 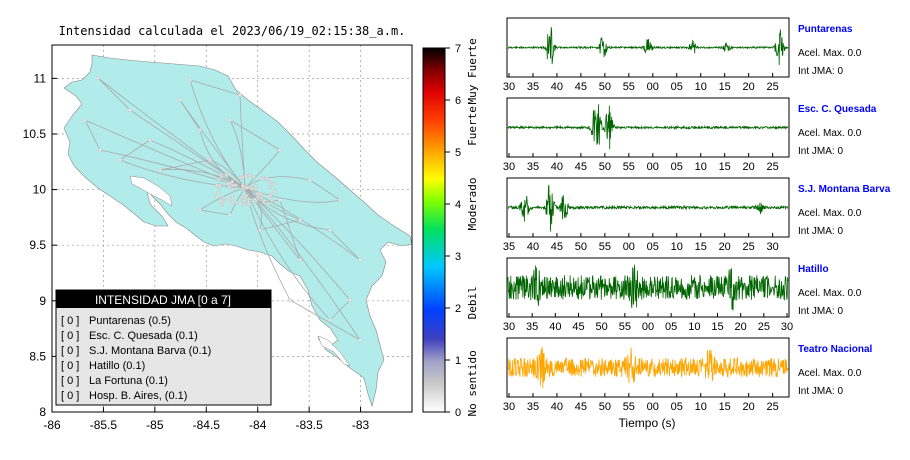 I want to click on station-name: Teatro Nacional, so click(x=835, y=349).